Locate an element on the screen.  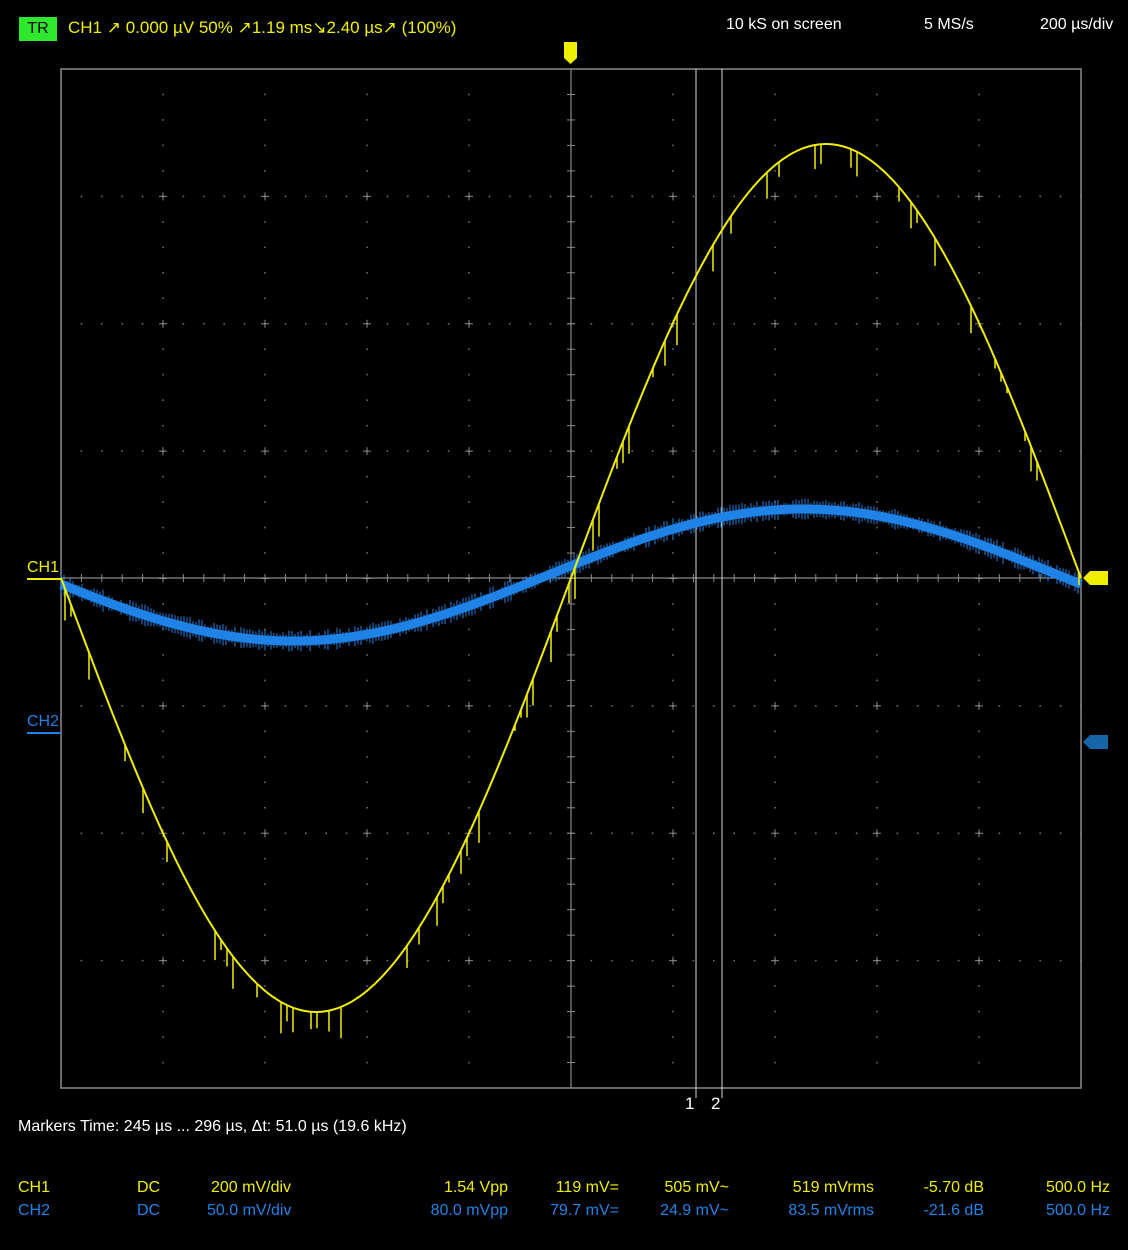
trigger-position-icon is located at coordinates (570, 53).